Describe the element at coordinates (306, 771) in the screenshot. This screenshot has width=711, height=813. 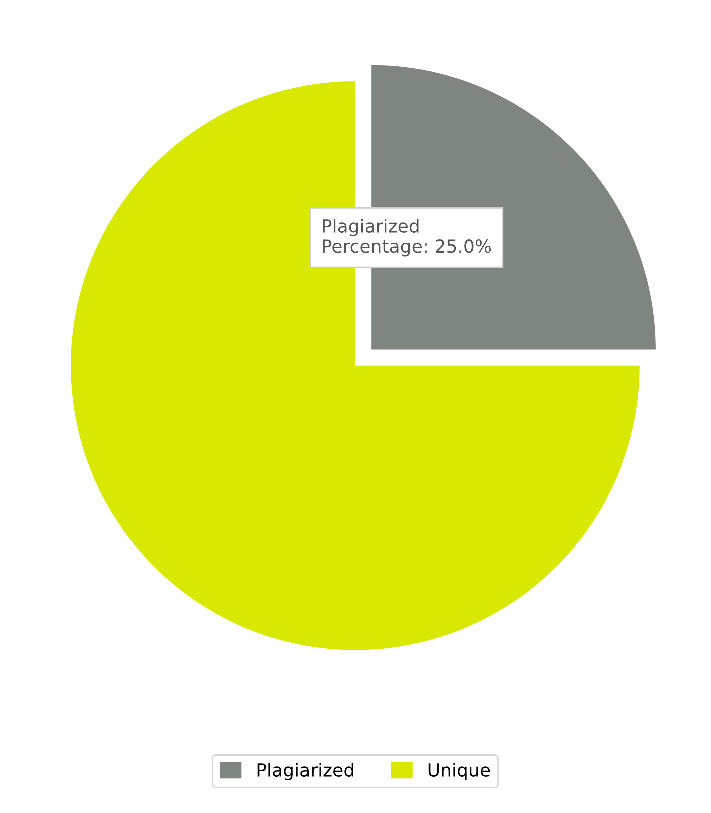
I see `legend-label: Plagiarized` at that location.